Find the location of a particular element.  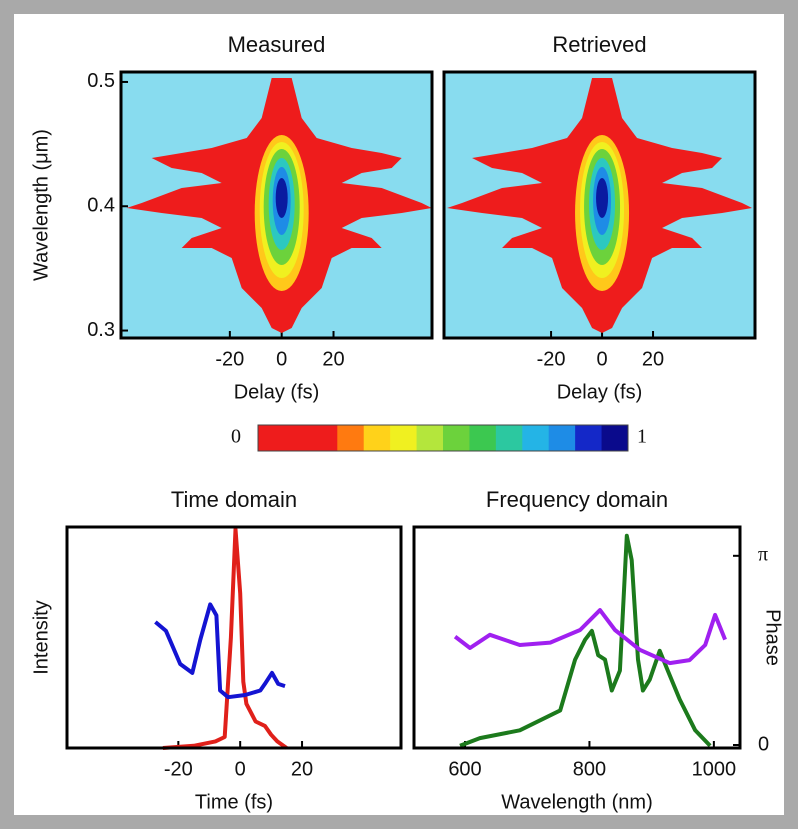

y2-axis-label: Phase is located at coordinates (773, 637).